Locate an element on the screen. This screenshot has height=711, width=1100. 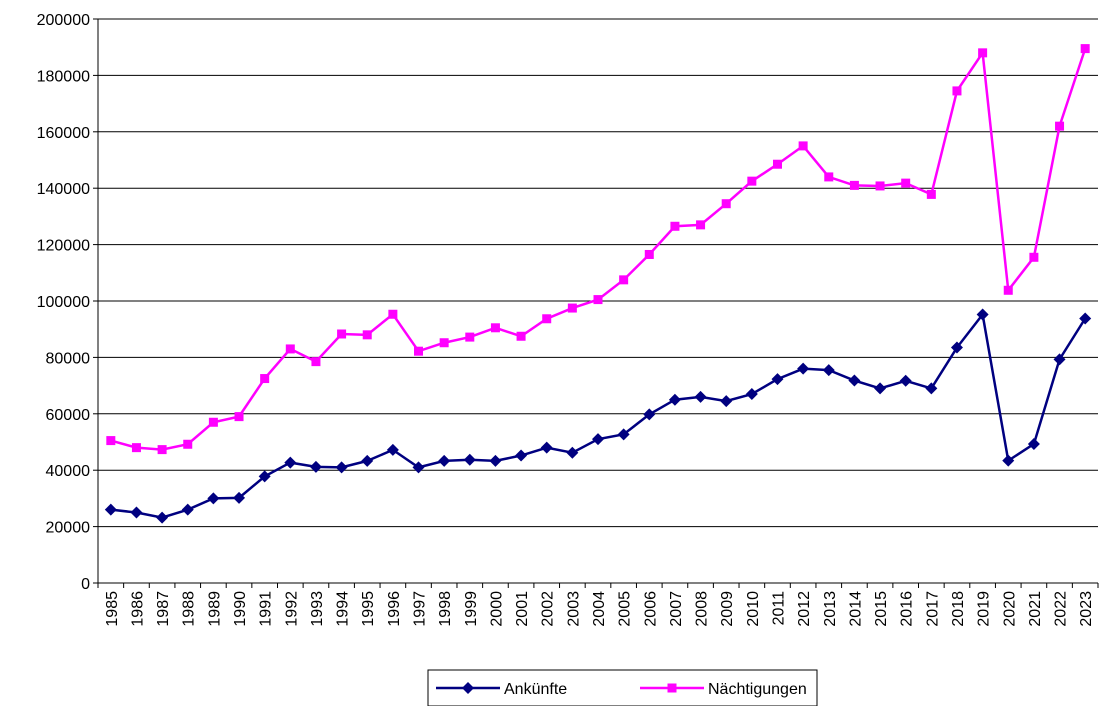
x-tick-label: 2011 is located at coordinates (778, 608).